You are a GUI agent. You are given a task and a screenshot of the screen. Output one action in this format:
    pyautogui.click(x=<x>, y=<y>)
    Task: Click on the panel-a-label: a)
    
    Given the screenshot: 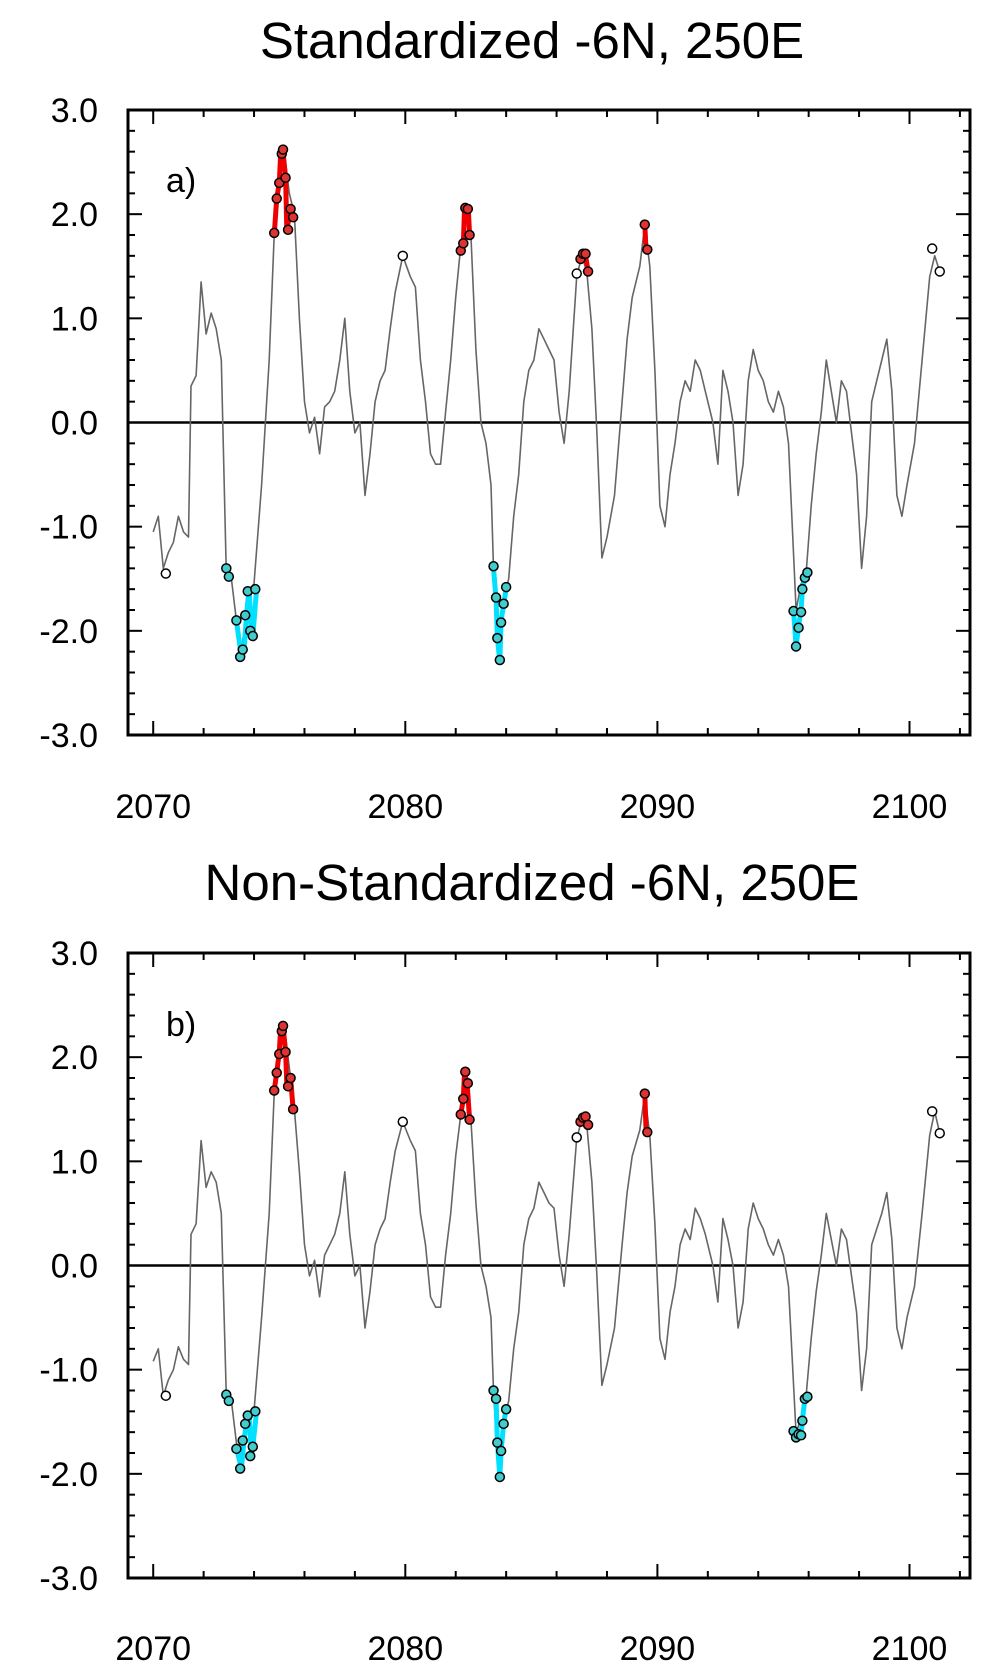 What is the action you would take?
    pyautogui.click(x=181, y=181)
    